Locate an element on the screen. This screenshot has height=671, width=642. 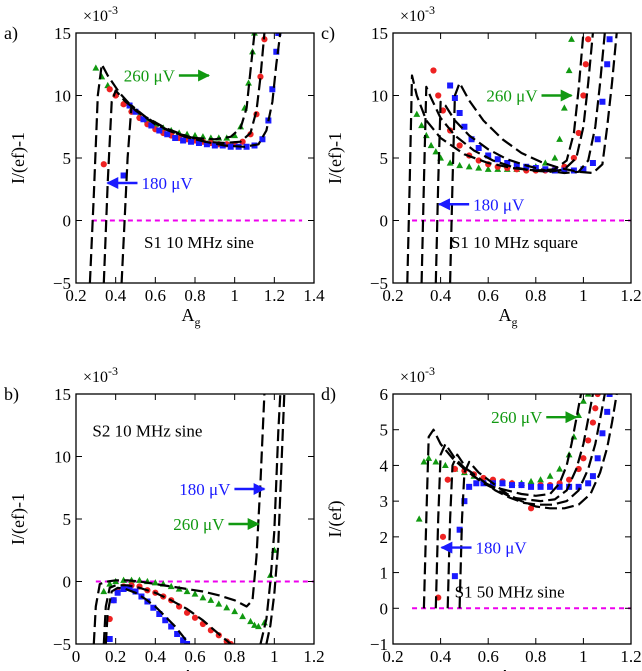
x-tick-label: 0.2 is located at coordinates (392, 295).